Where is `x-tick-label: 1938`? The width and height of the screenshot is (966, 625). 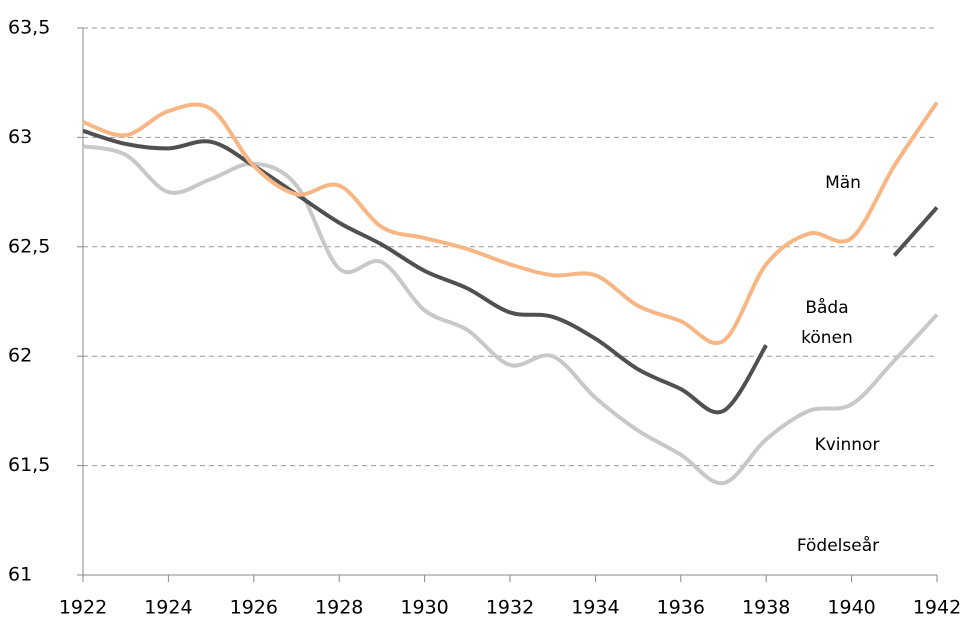
x-tick-label: 1938 is located at coordinates (766, 608).